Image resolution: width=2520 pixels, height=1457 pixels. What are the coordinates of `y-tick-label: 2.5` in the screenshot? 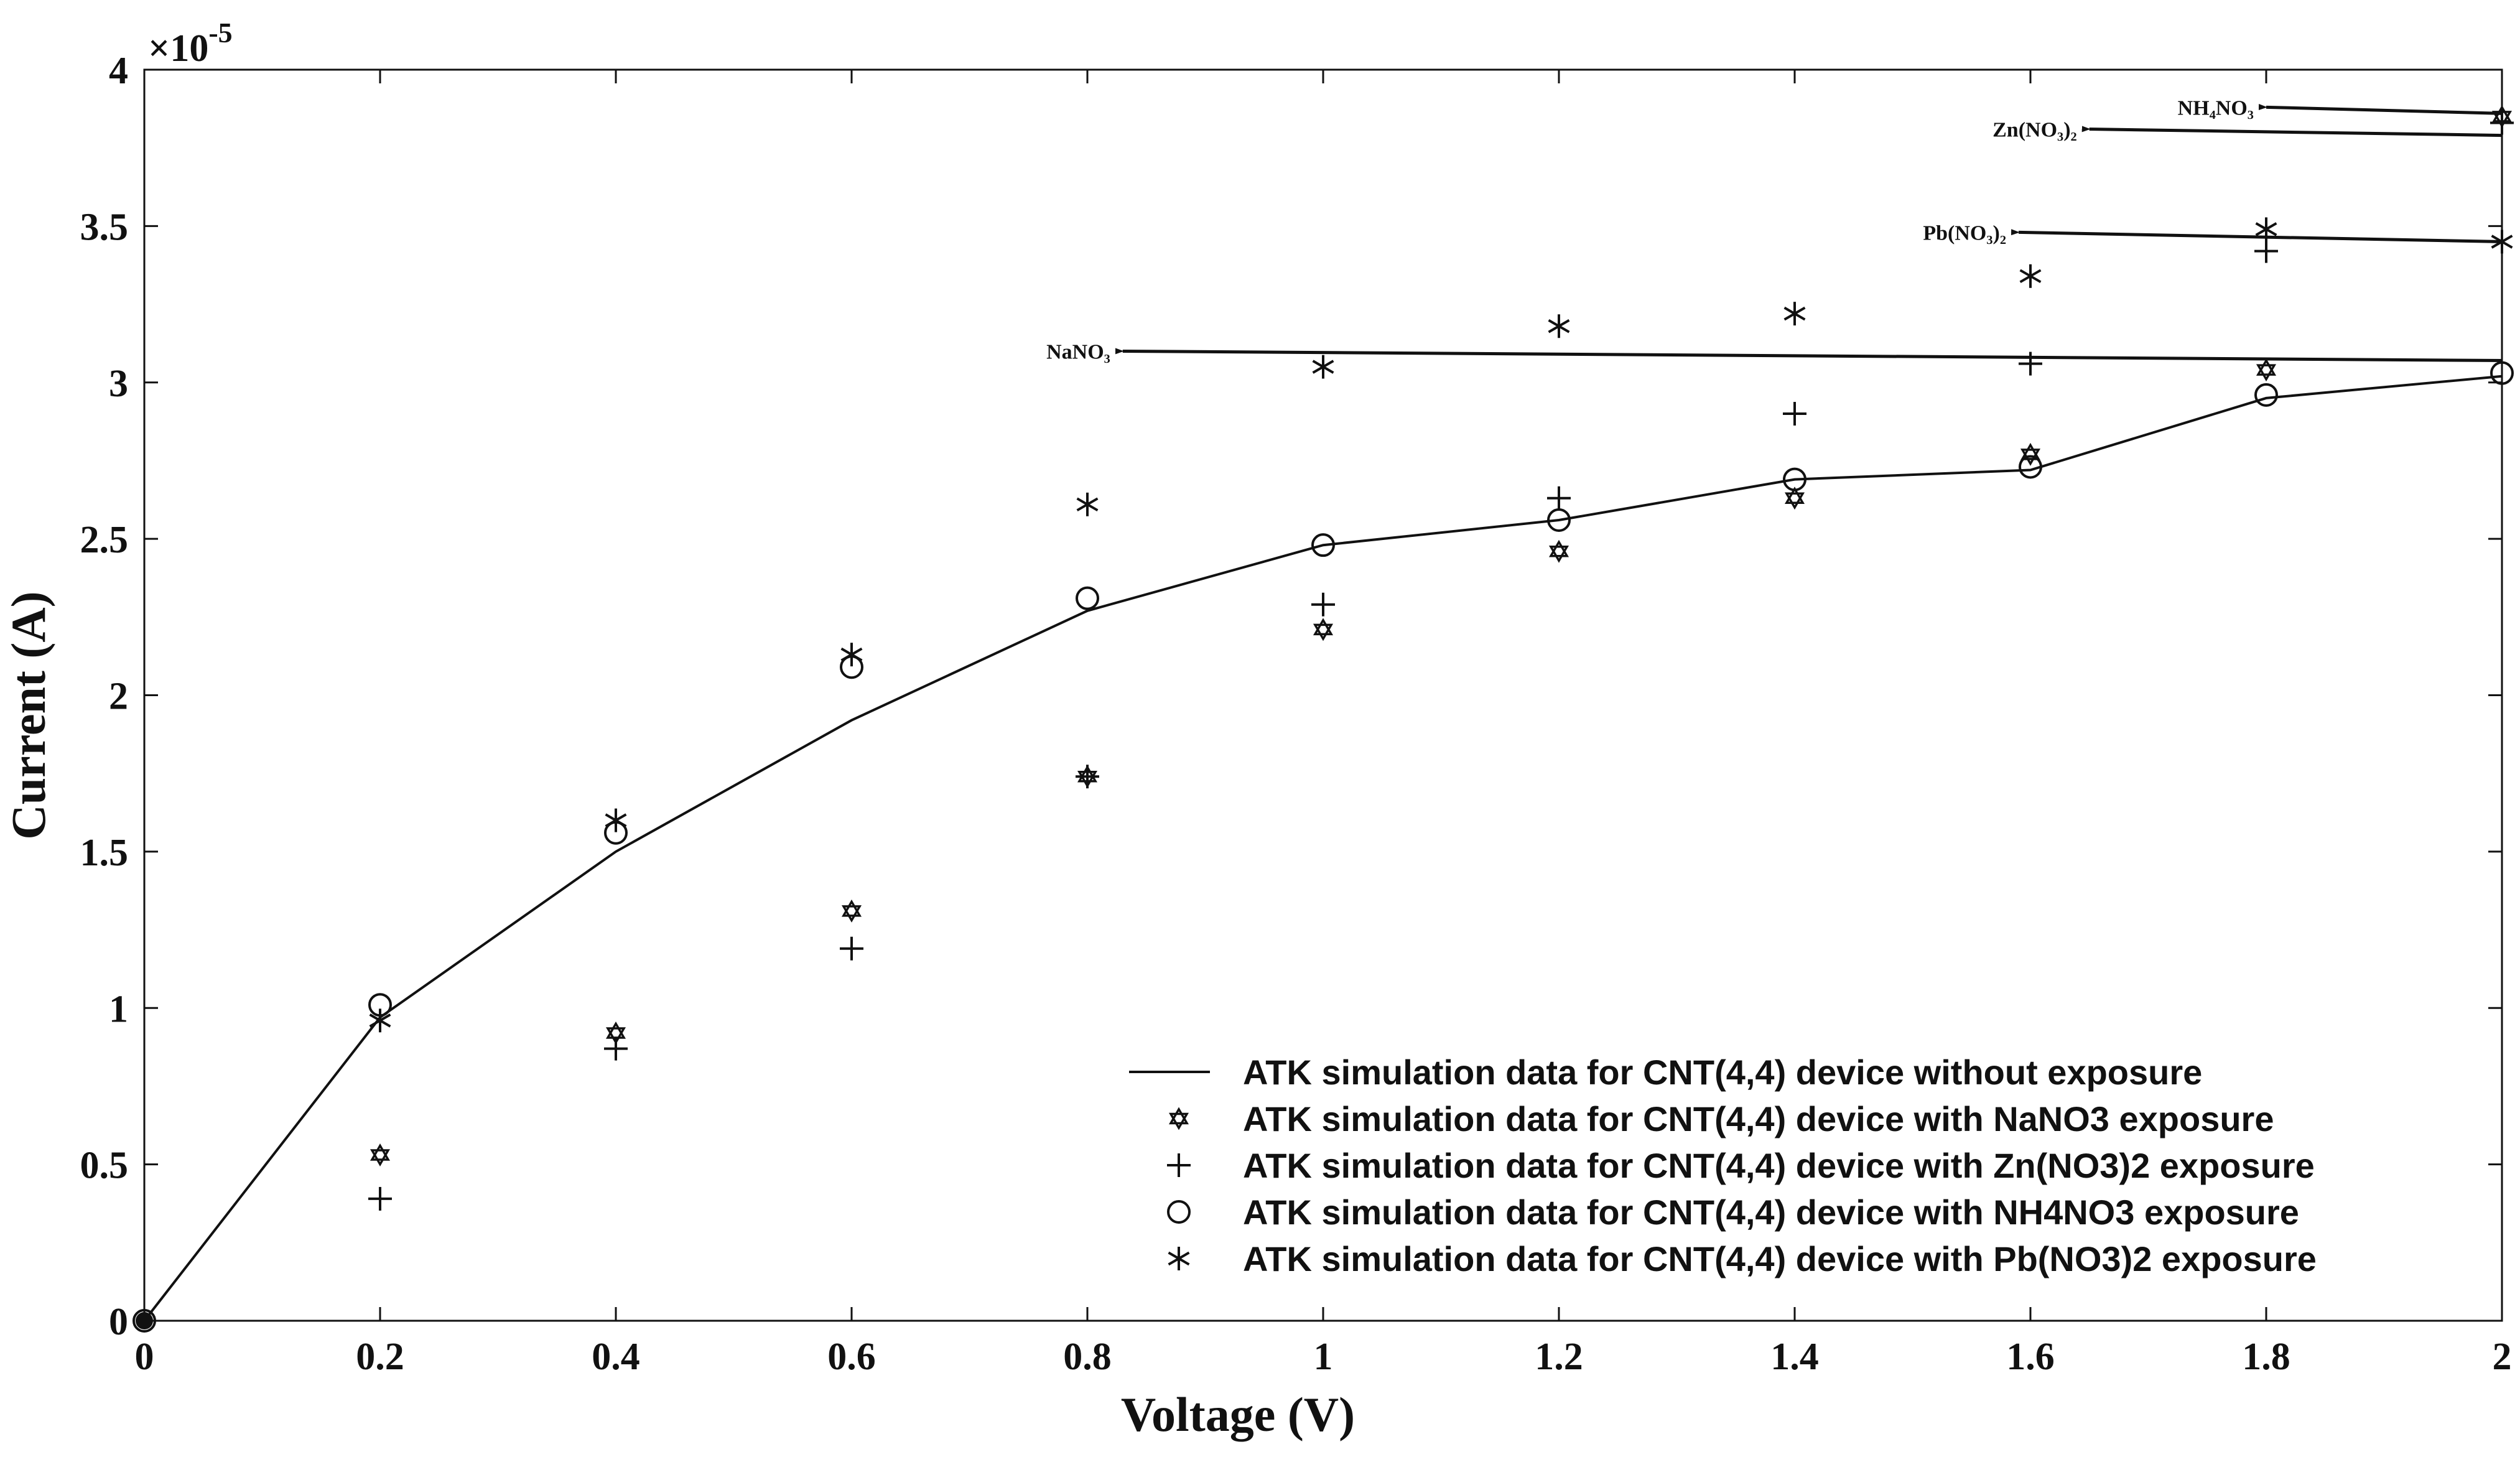 It's located at (104, 540).